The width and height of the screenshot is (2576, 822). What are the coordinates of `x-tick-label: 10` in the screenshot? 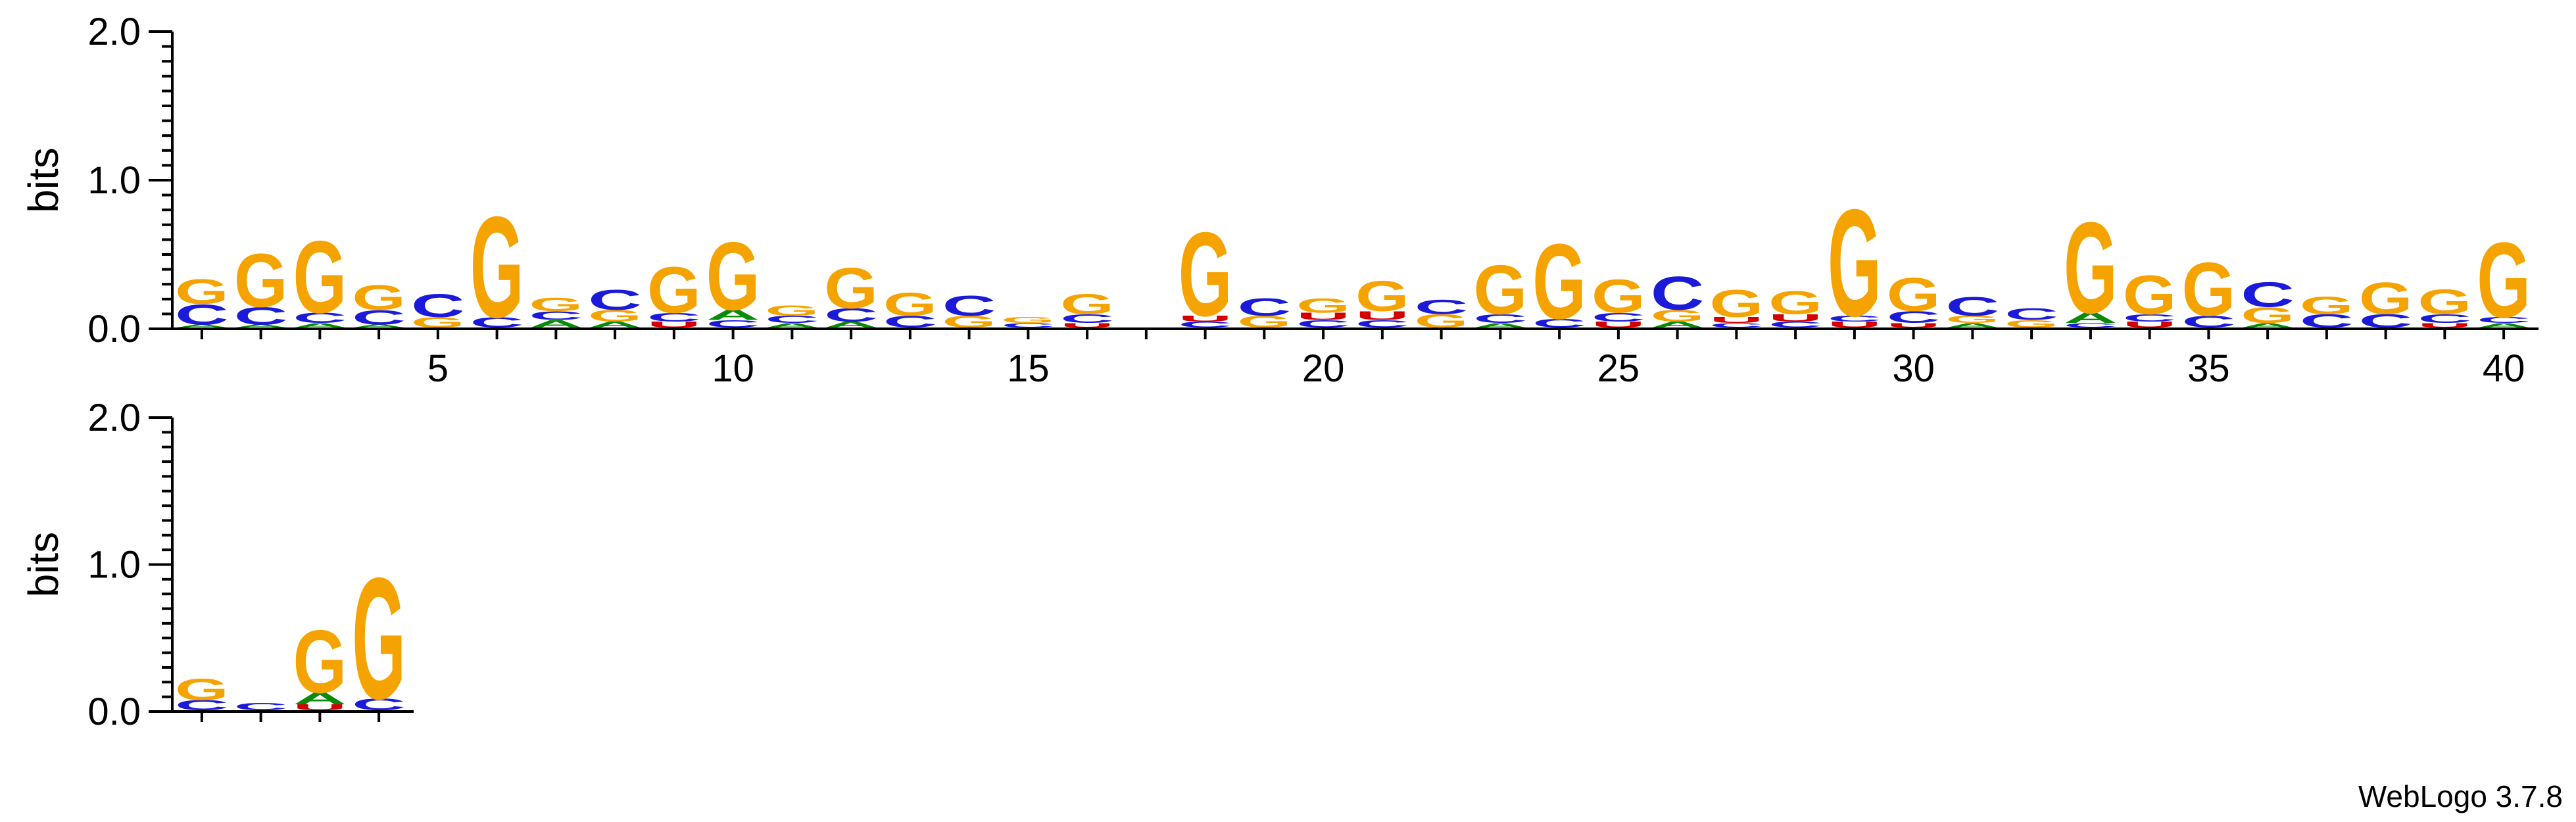 It's located at (733, 368).